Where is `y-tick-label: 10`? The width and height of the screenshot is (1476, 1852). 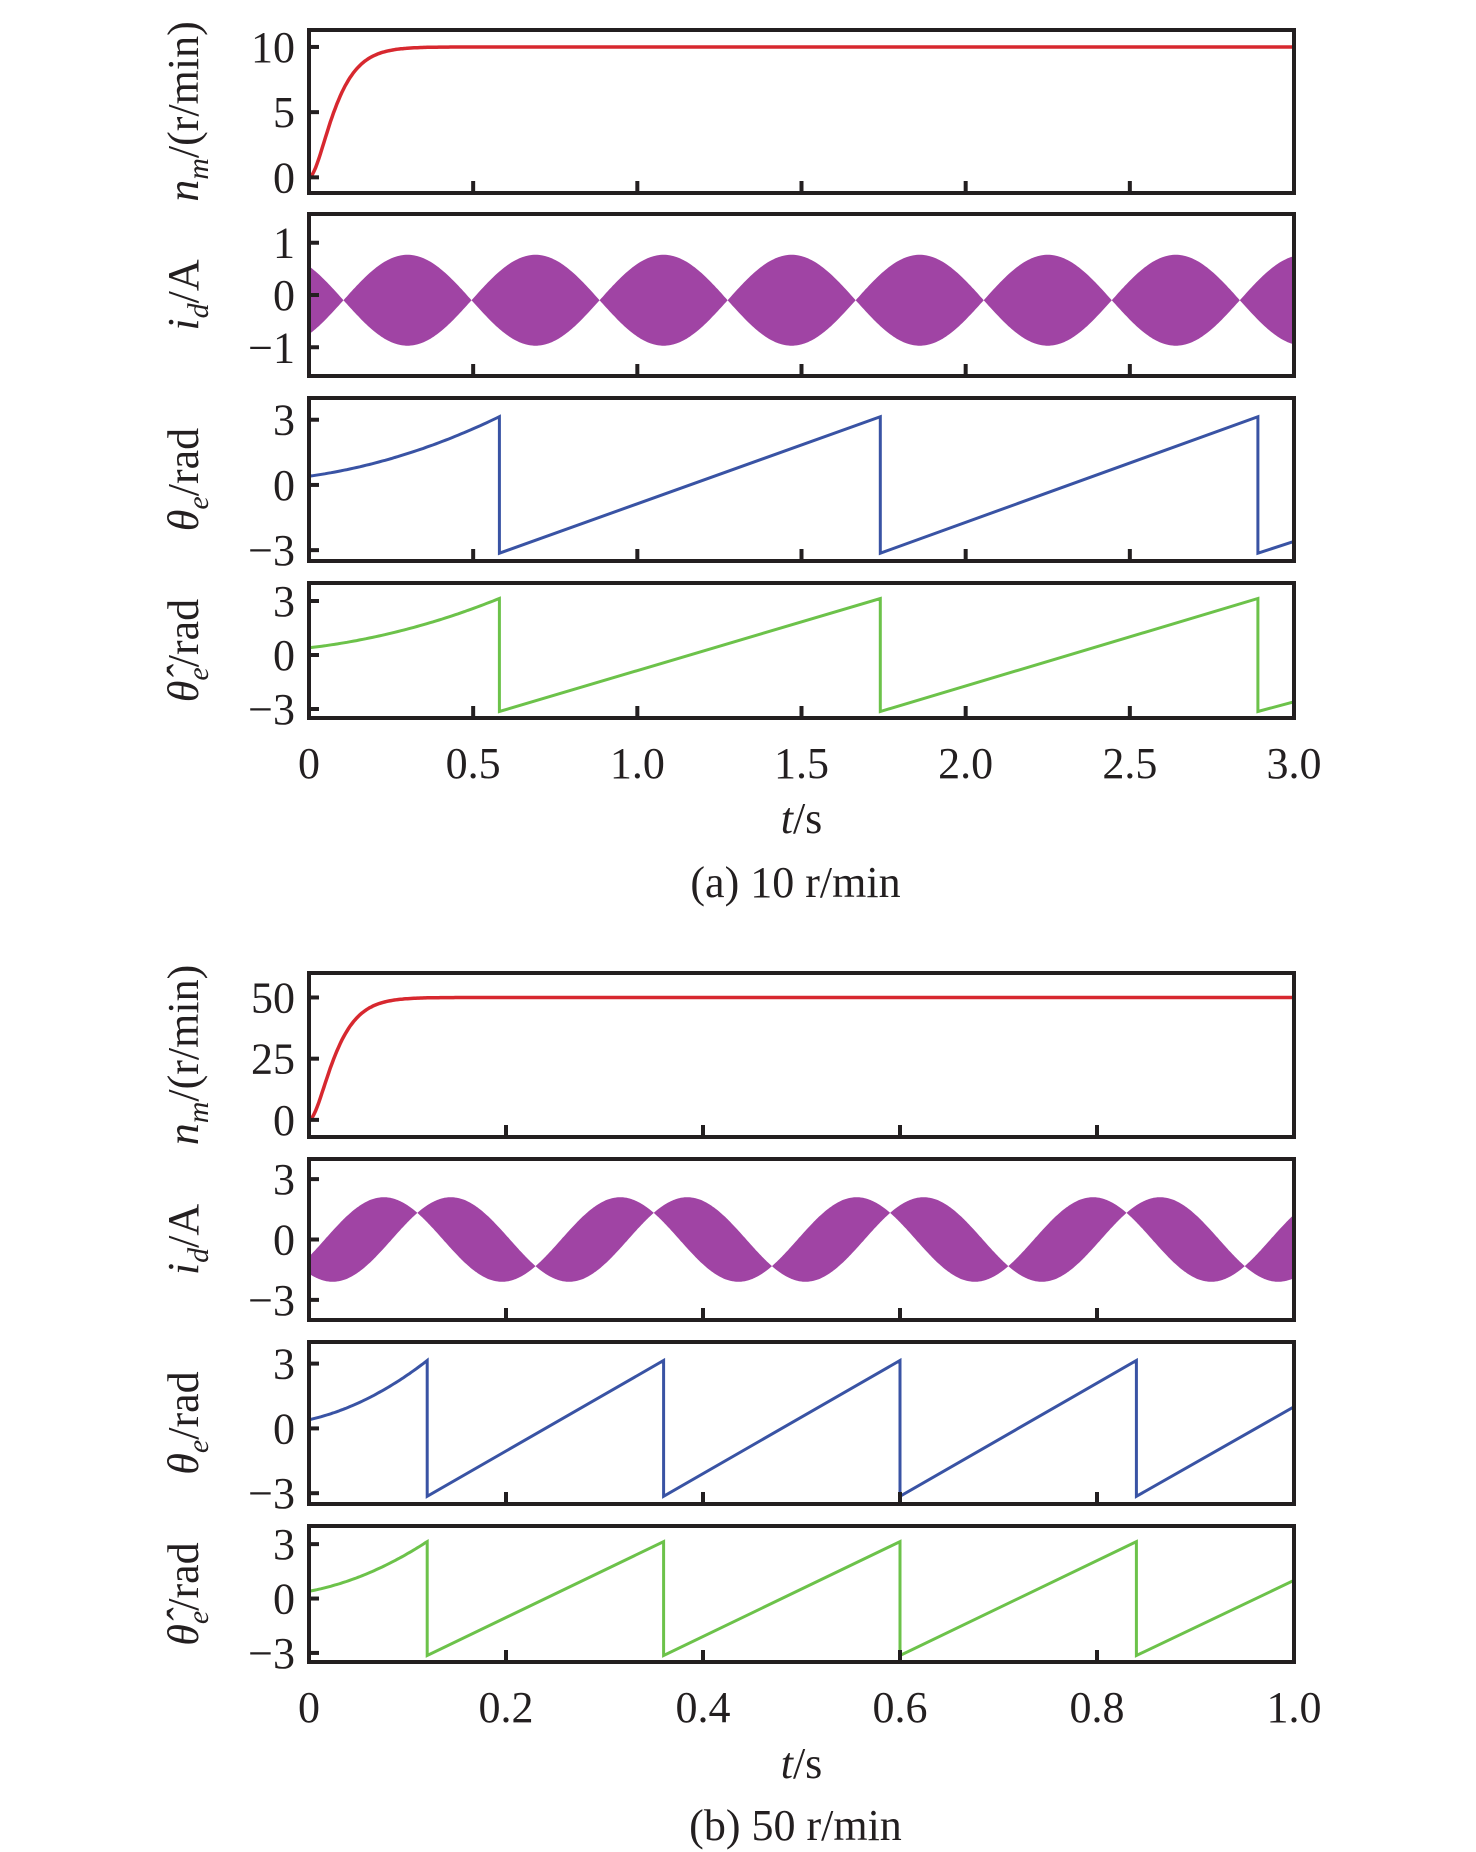 y-tick-label: 10 is located at coordinates (273, 47).